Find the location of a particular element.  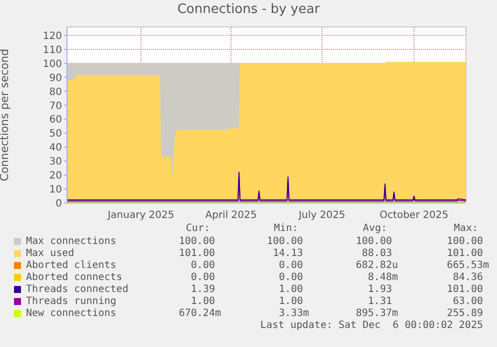

text: 670.24m is located at coordinates (199, 313).